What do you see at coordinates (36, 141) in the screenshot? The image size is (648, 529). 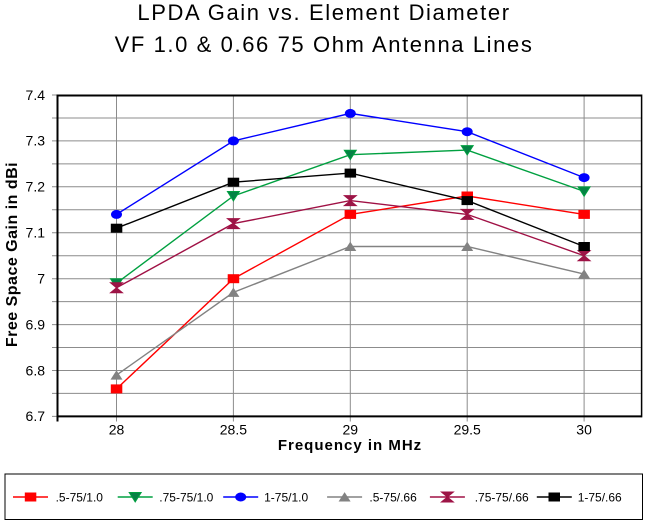 I see `svg-text: 7.3` at bounding box center [36, 141].